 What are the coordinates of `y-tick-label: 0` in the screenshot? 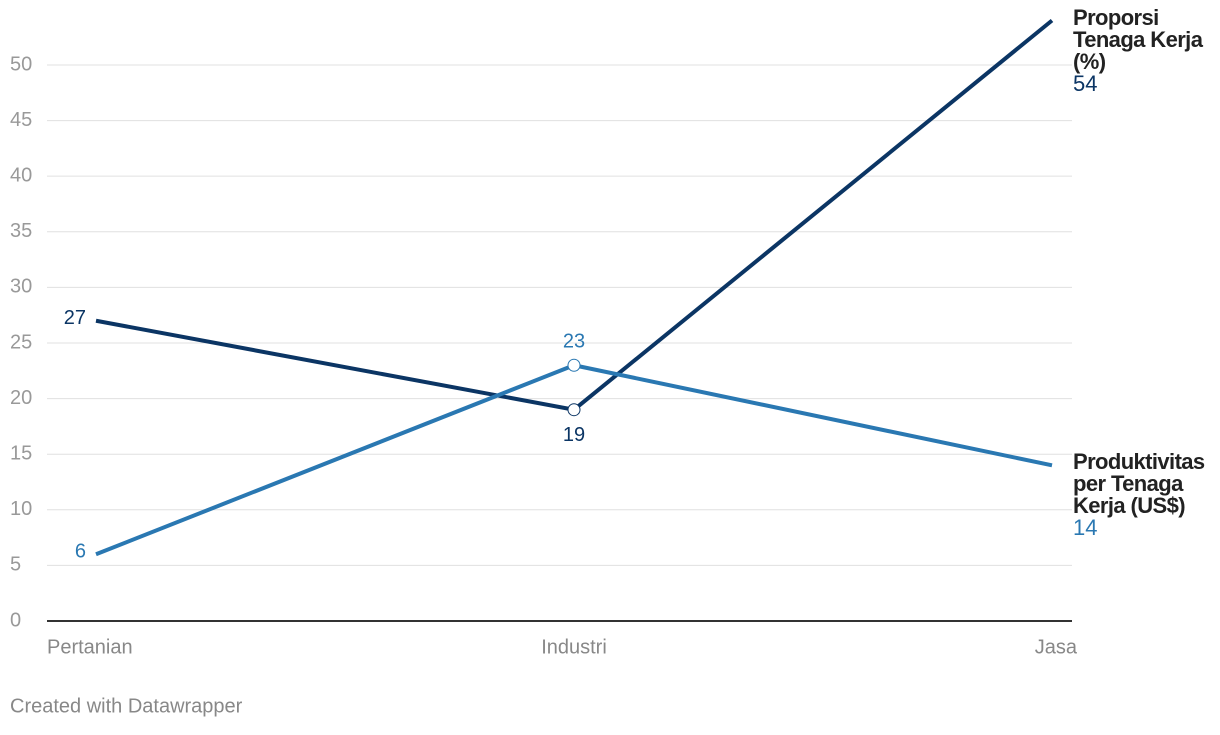 It's located at (15, 620).